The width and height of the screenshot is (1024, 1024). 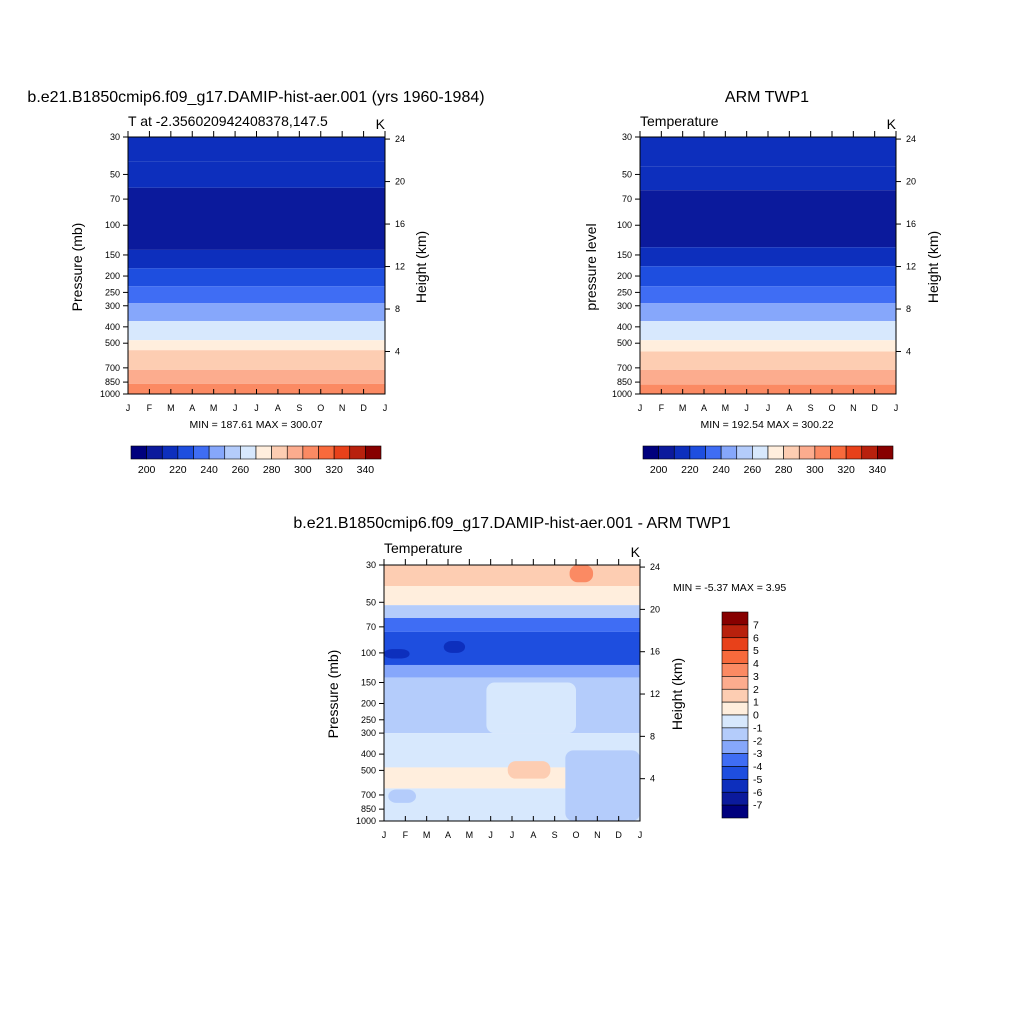 I want to click on y-tick-label: 400, so click(x=368, y=754).